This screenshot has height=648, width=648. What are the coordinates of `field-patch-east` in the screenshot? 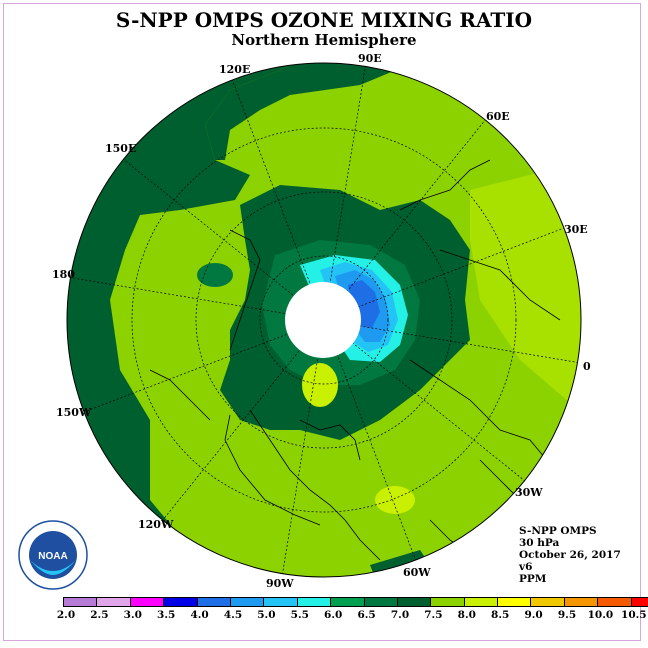 It's located at (525, 290).